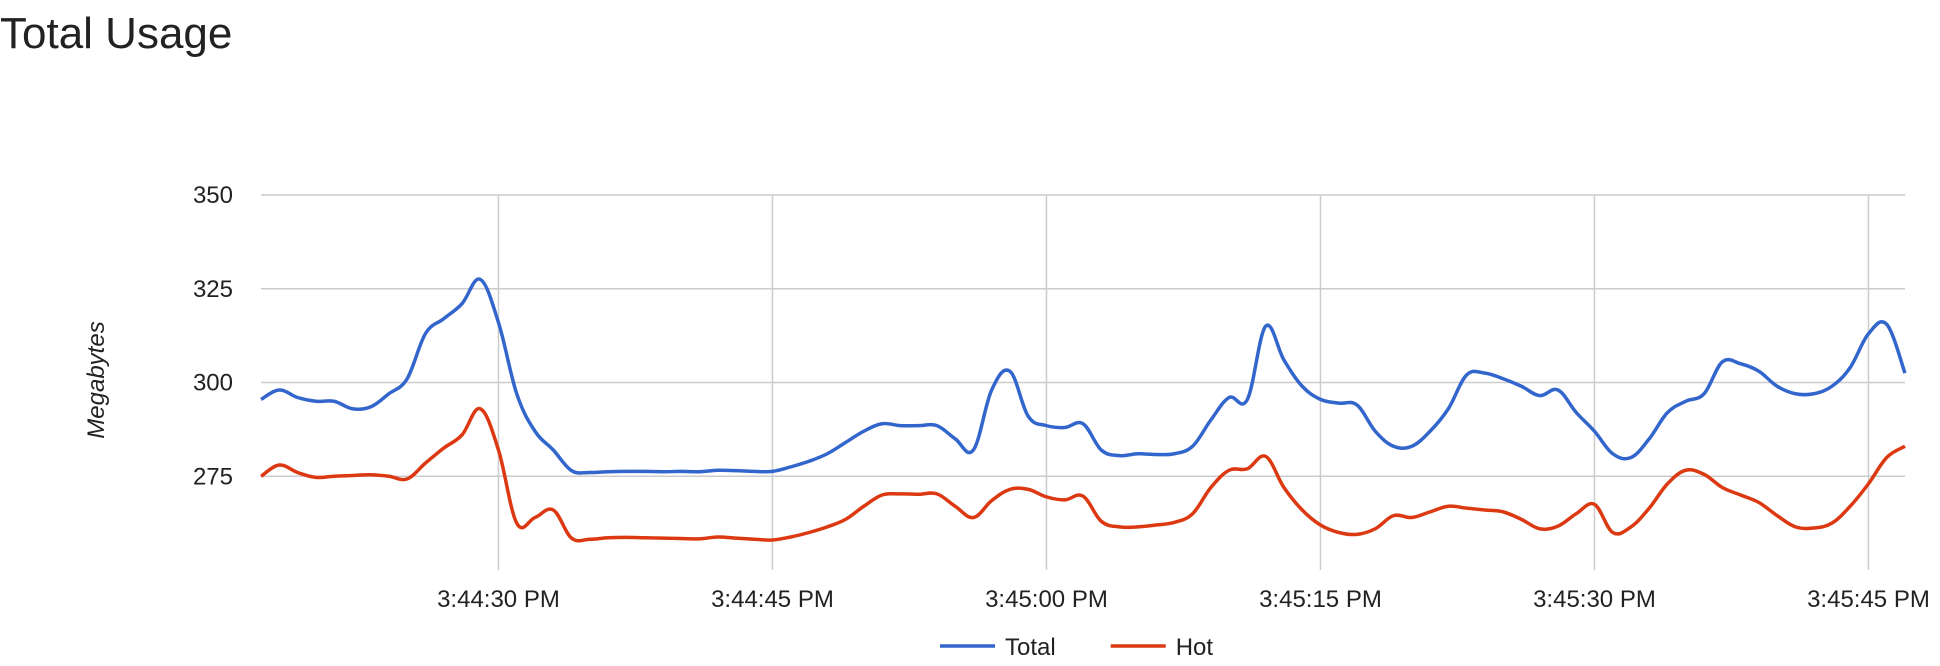 This screenshot has height=666, width=1940. What do you see at coordinates (1046, 599) in the screenshot?
I see `x-tick-label: 3:45:00 PM` at bounding box center [1046, 599].